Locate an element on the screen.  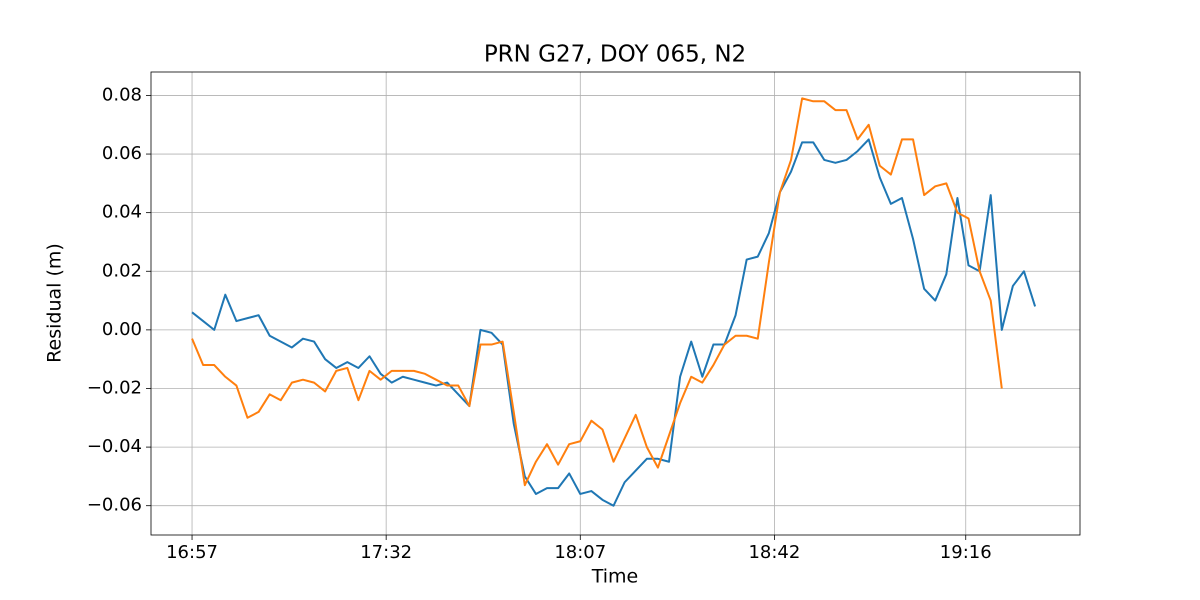
chart-title: PRN G27, DOY 065, N2 is located at coordinates (615, 55).